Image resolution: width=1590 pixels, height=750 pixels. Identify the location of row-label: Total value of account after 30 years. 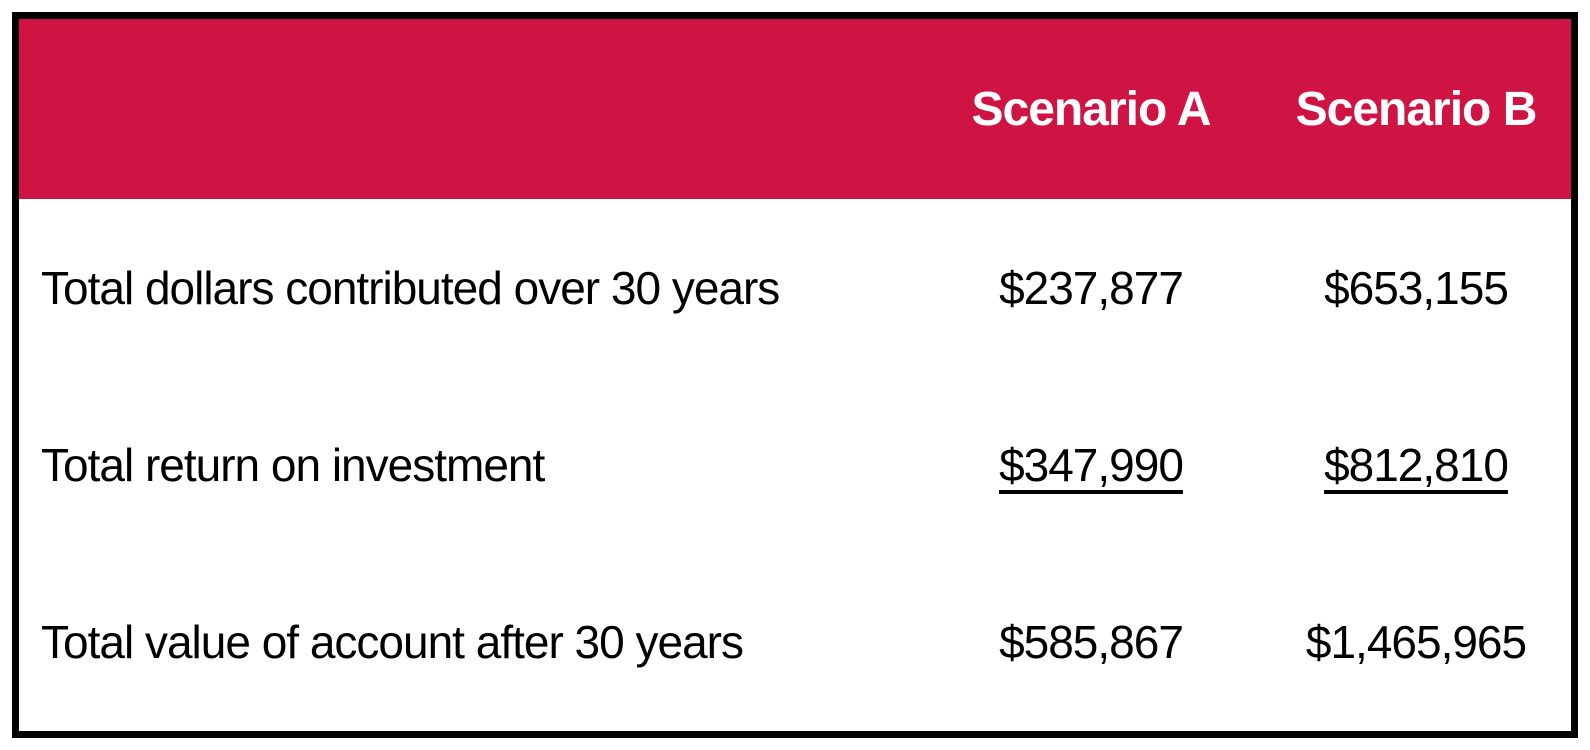
(392, 642).